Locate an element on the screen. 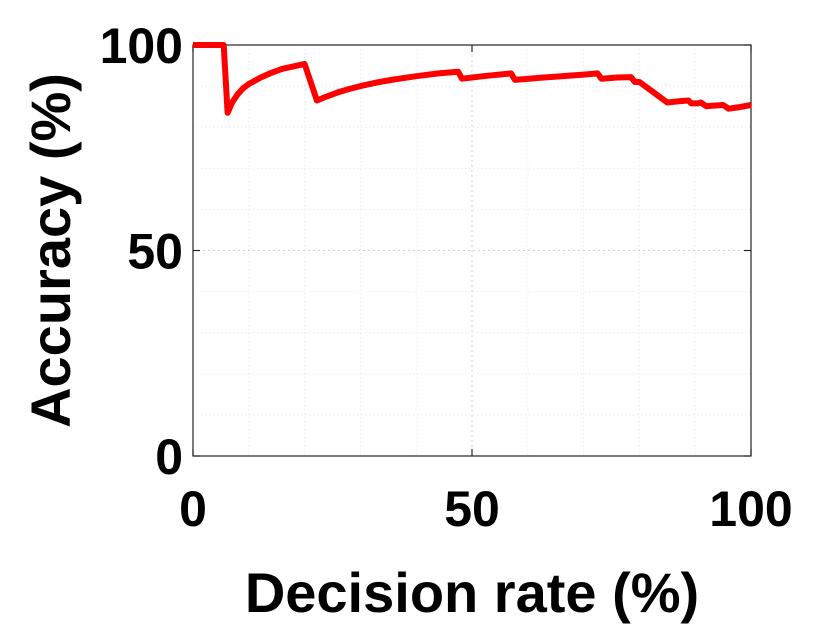  x-tick-label: 100 is located at coordinates (750, 509).